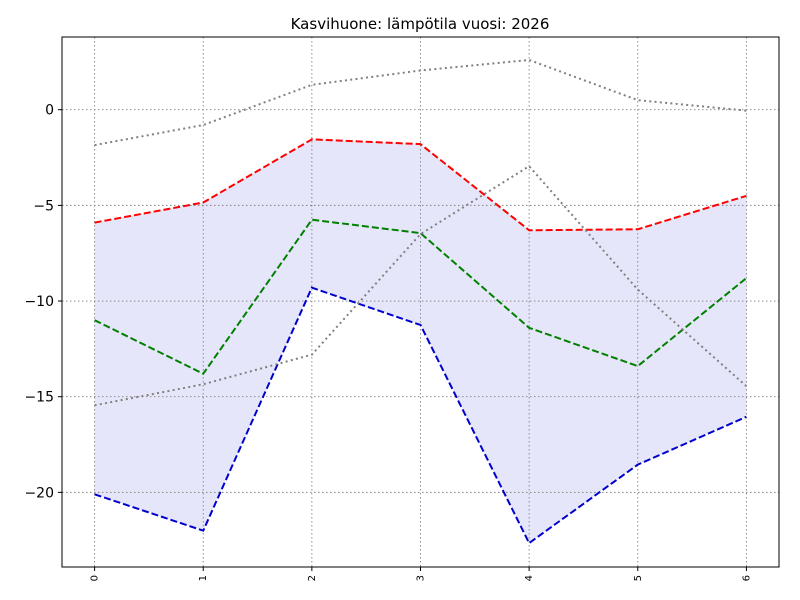 The width and height of the screenshot is (800, 600). I want to click on x-tick-label: 4, so click(529, 578).